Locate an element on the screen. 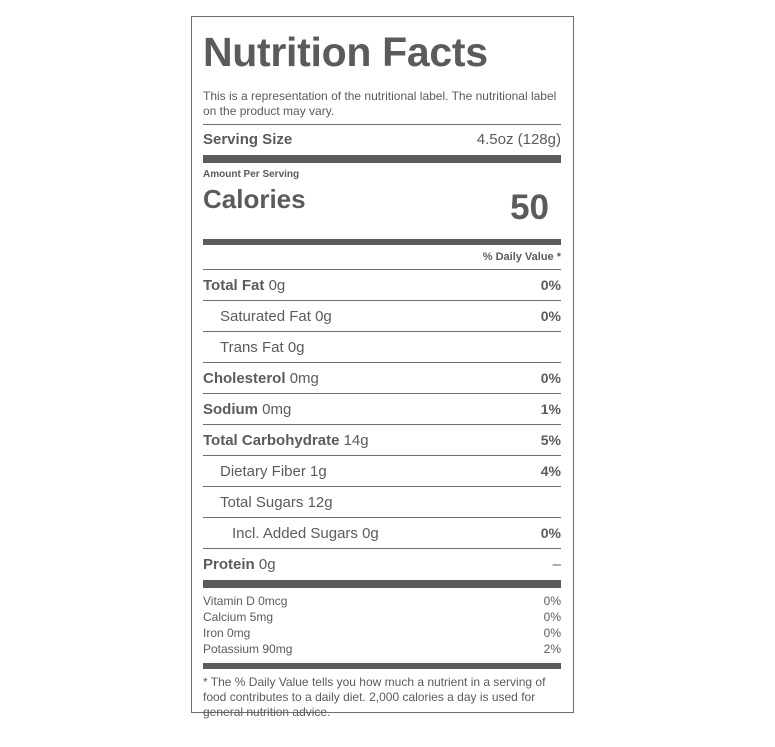 This screenshot has width=775, height=747. nutrient-name: Total Sugars 12g is located at coordinates (268, 502).